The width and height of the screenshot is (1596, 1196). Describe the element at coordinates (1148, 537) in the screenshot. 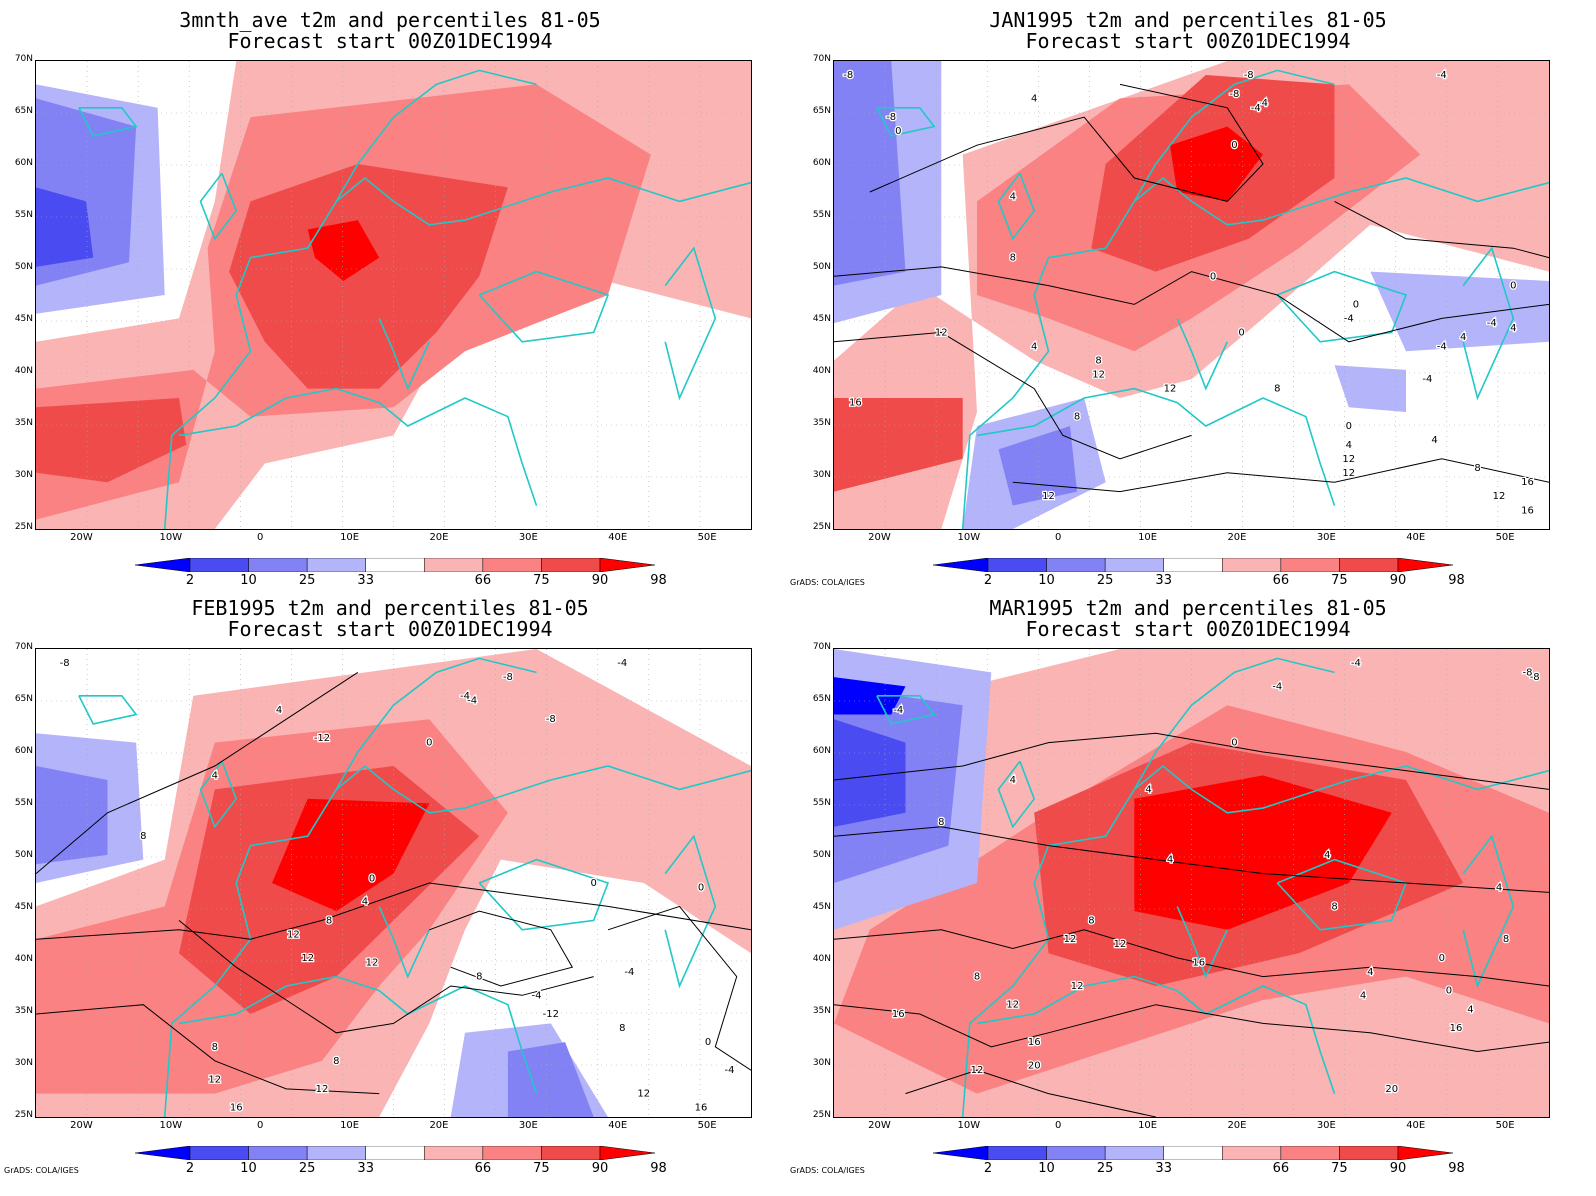

I see `longitude-label: 10E` at that location.